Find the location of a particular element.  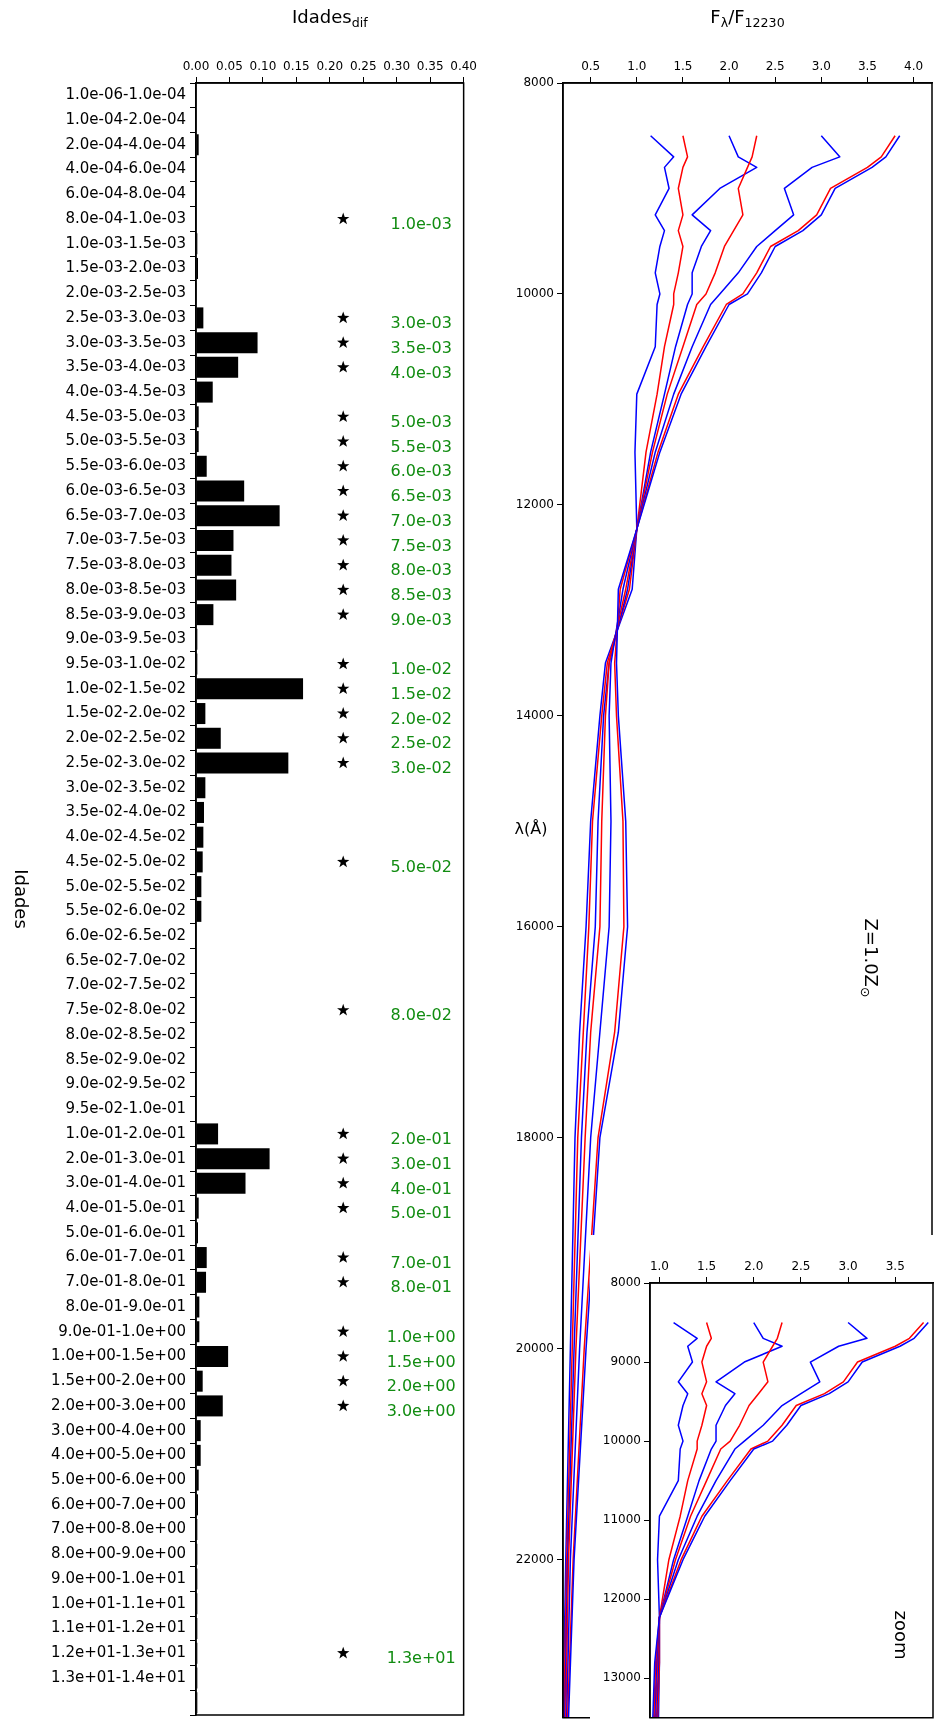

x-tick-label: 0.5 is located at coordinates (591, 65).